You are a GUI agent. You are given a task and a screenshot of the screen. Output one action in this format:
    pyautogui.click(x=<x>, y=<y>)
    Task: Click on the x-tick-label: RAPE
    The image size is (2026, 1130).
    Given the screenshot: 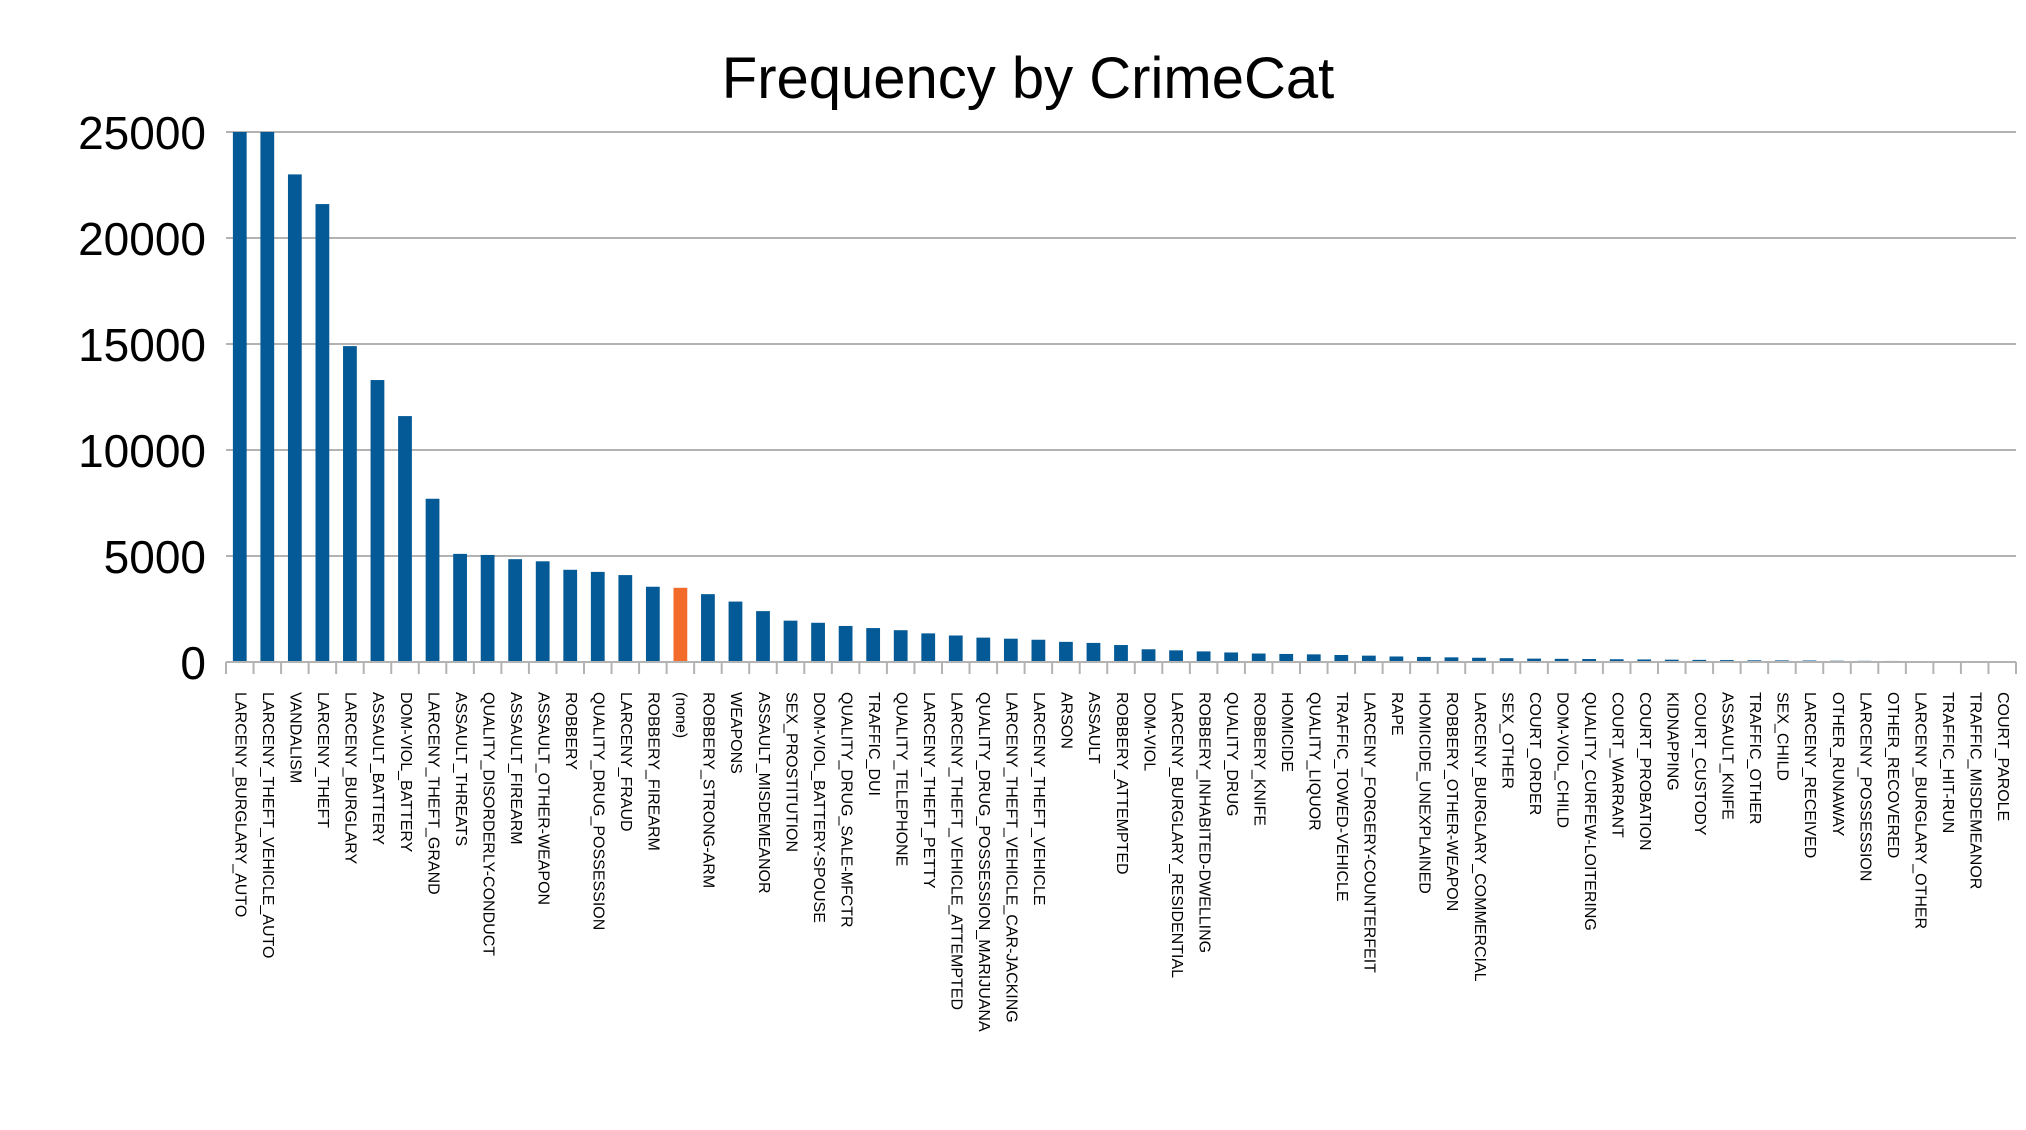 What is the action you would take?
    pyautogui.click(x=1396, y=714)
    